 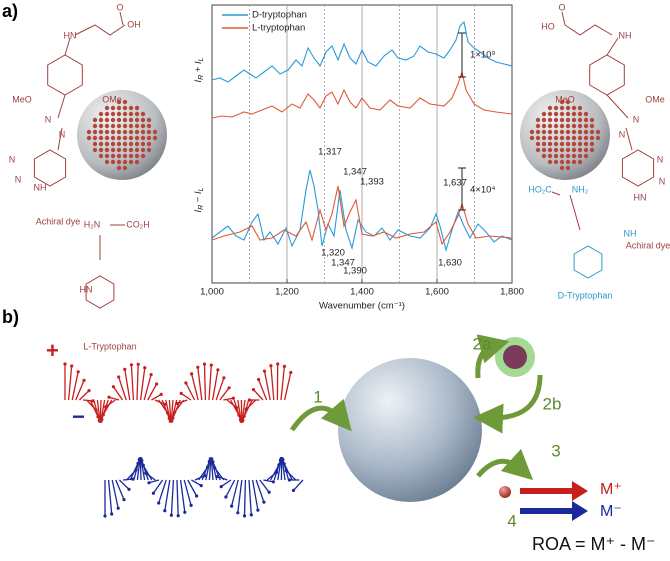 What do you see at coordinates (660, 159) in the screenshot?
I see `atom-label: N` at bounding box center [660, 159].